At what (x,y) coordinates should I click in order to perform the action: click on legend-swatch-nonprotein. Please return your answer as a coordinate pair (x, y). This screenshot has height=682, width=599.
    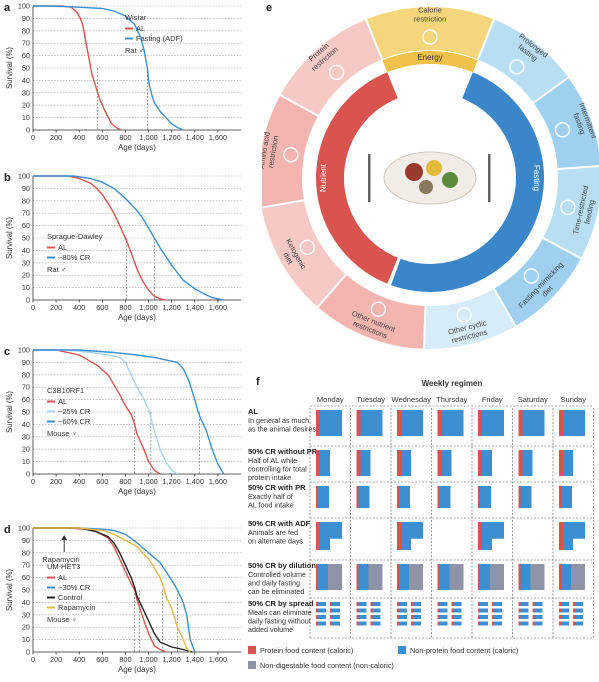
    Looking at the image, I should click on (402, 650).